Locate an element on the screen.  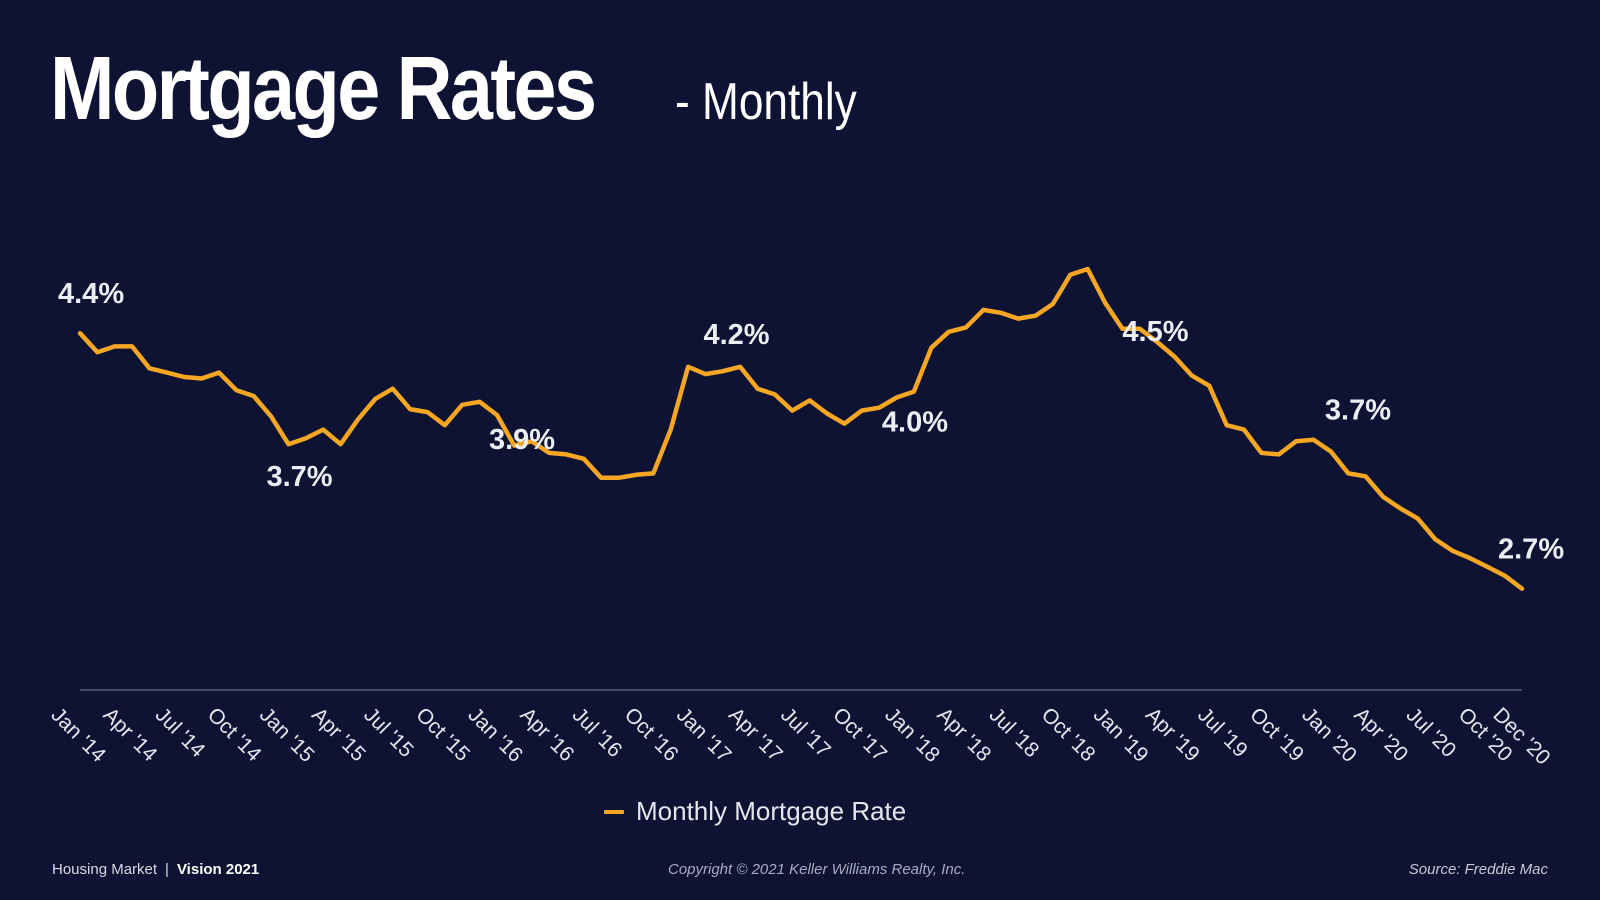
x-tick-label: Jan '20 is located at coordinates (1329, 735).